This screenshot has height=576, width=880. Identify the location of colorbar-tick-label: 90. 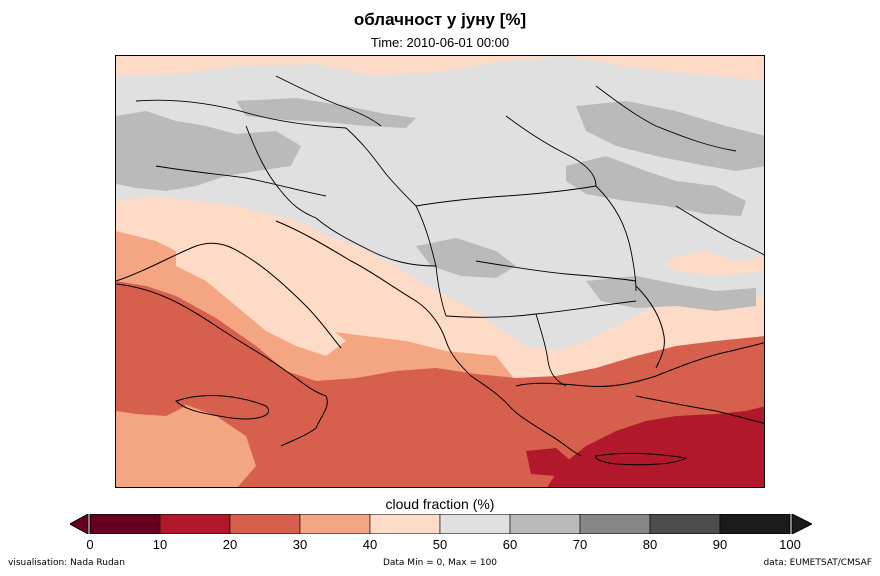
(720, 544).